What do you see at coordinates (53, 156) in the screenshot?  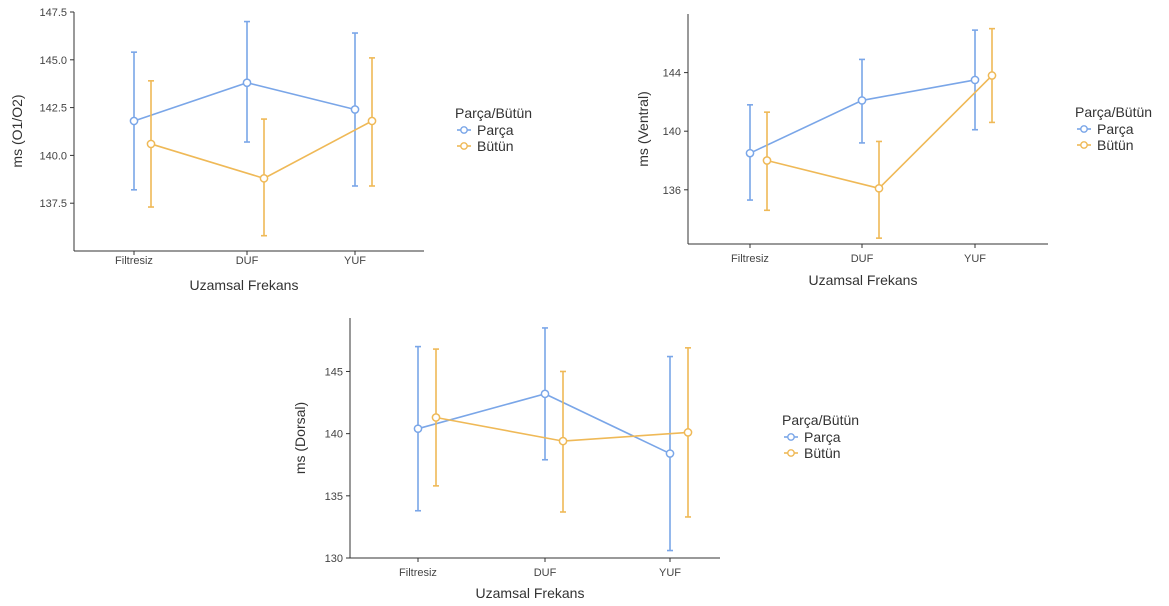 I see `y-tick-label: 140.0` at bounding box center [53, 156].